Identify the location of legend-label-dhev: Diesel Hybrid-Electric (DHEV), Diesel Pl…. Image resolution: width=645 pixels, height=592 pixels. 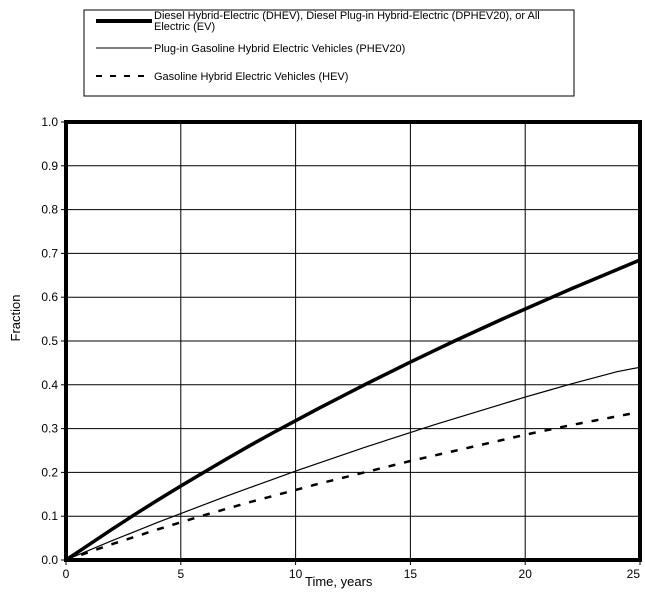
(347, 22).